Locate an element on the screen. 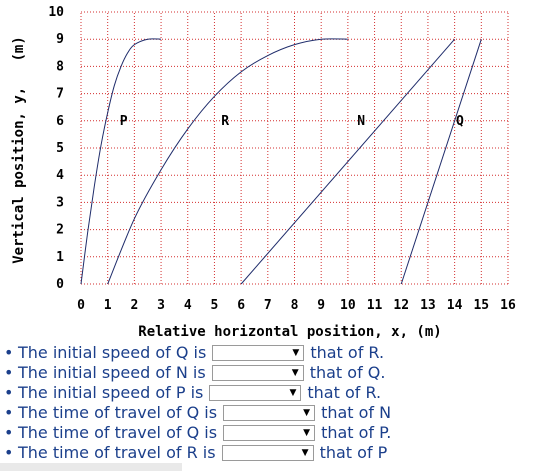 This screenshot has width=547, height=471. question-suffix: that of Q. is located at coordinates (347, 372).